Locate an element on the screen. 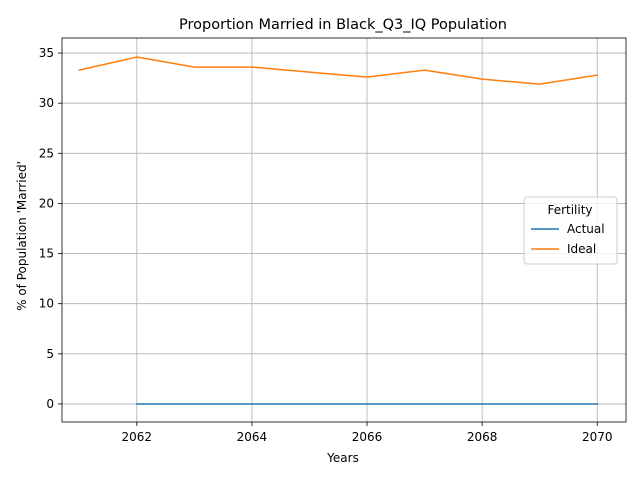 The image size is (640, 484). legend-label-ideal: Ideal is located at coordinates (581, 249).